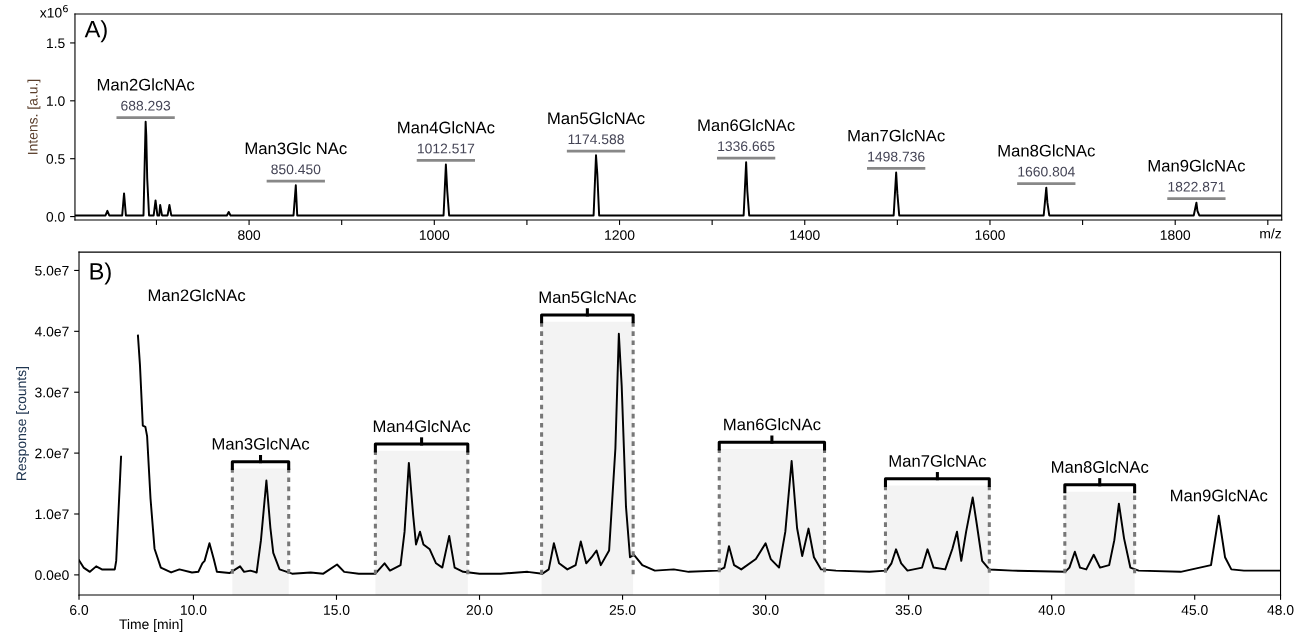 The width and height of the screenshot is (1306, 636). What do you see at coordinates (34, 116) in the screenshot?
I see `y-axis-title: Intens. [a.u.]` at bounding box center [34, 116].